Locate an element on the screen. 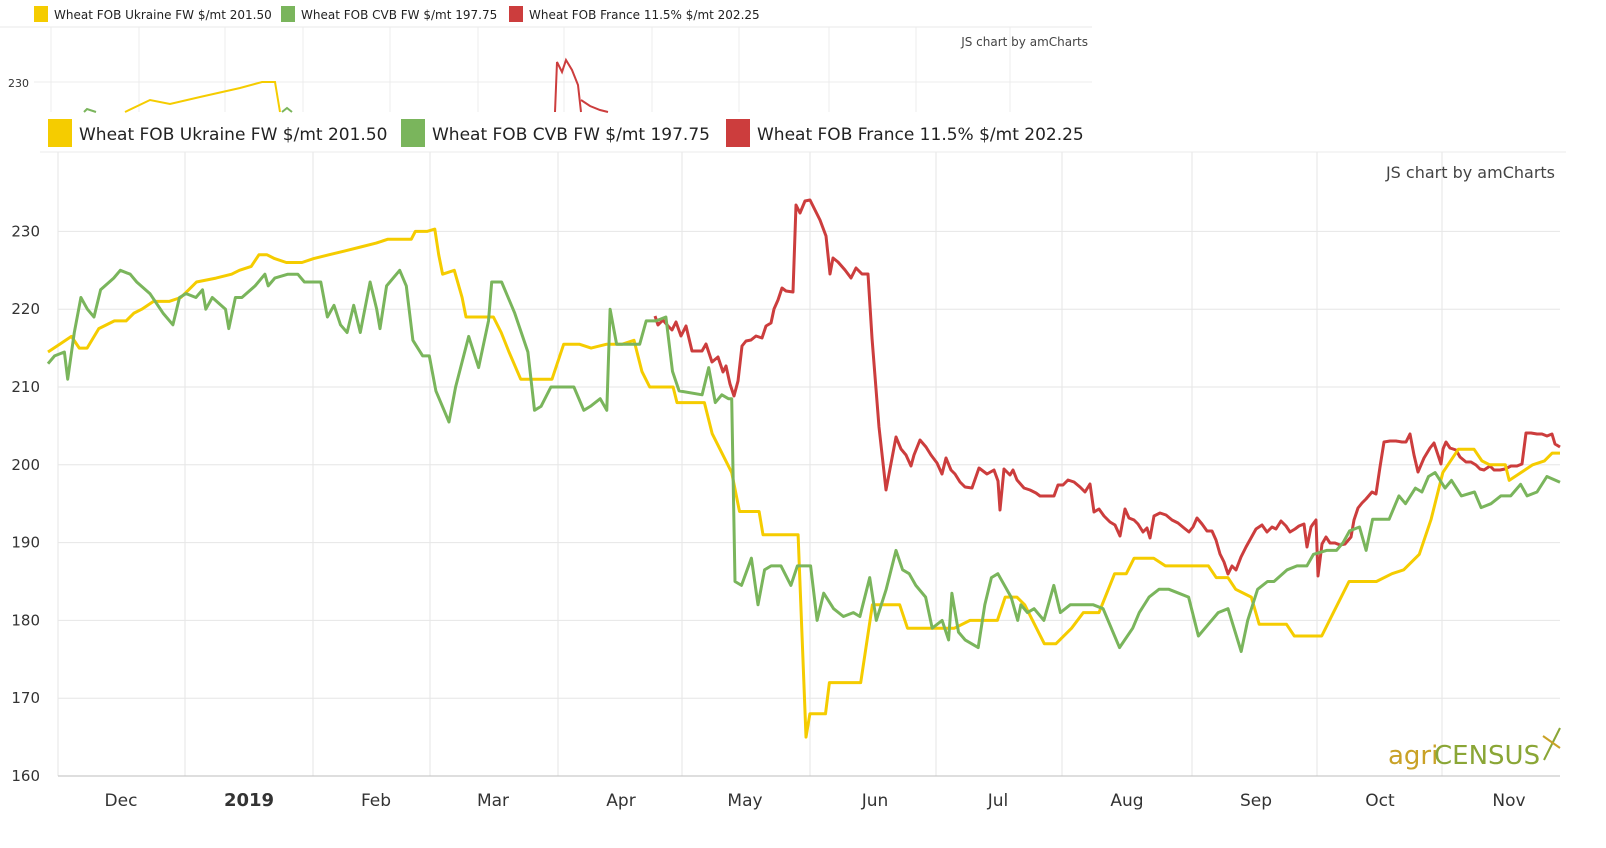 Image resolution: width=1606 pixels, height=848 pixels. x-tick-label: Sep is located at coordinates (1256, 801).